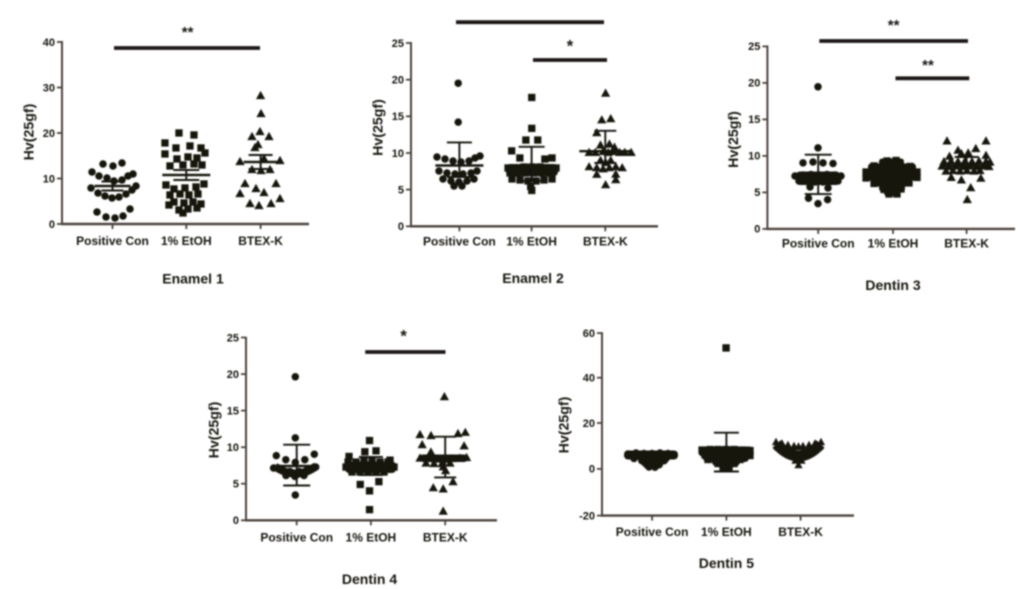 The width and height of the screenshot is (1024, 589). Describe the element at coordinates (587, 516) in the screenshot. I see `svg-text: -20` at that location.